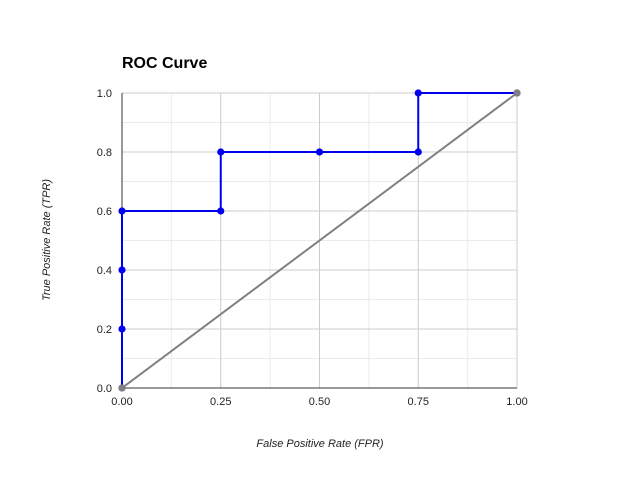 The height and width of the screenshot is (480, 640). What do you see at coordinates (319, 444) in the screenshot?
I see `x-axis-label: False Positive Rate (FPR)` at bounding box center [319, 444].